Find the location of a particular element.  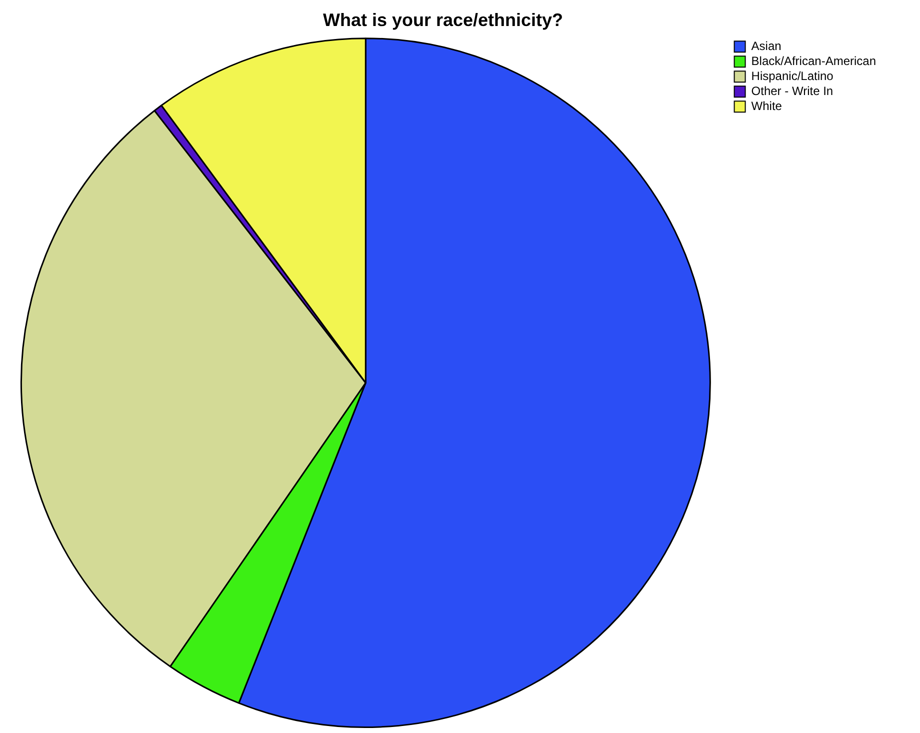

legend-label: Hispanic/Latino is located at coordinates (792, 75).